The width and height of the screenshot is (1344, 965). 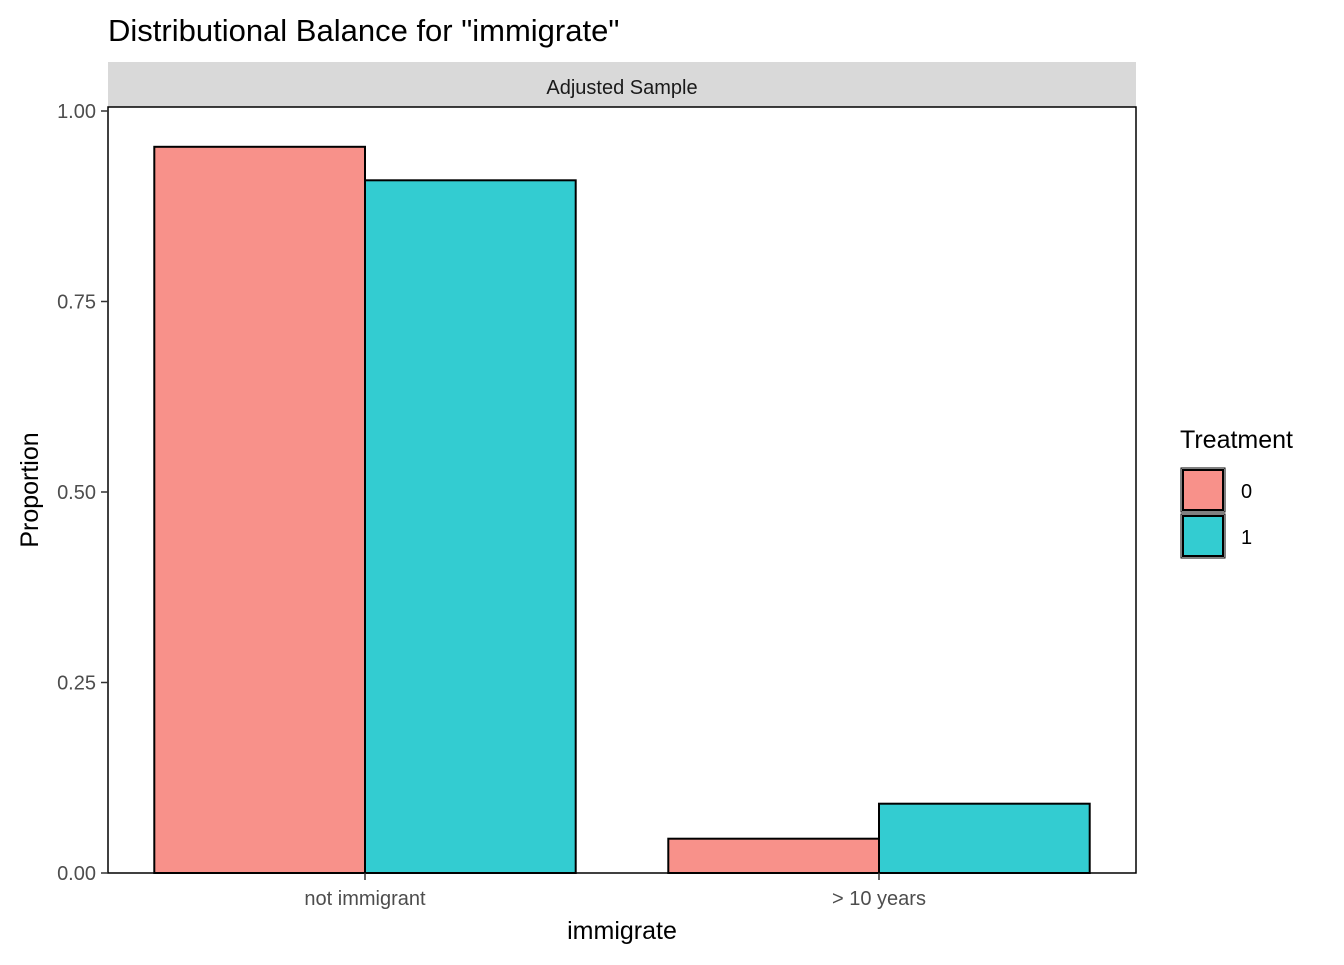 I want to click on x-axis-title: immigrate, so click(x=622, y=931).